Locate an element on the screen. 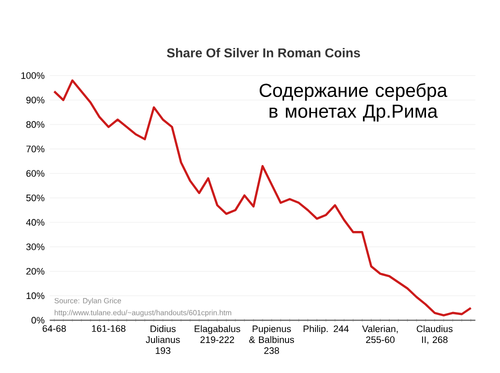 This screenshot has width=500, height=373. annotation: Содержание серебра в монетах Др.Рима is located at coordinates (354, 102).